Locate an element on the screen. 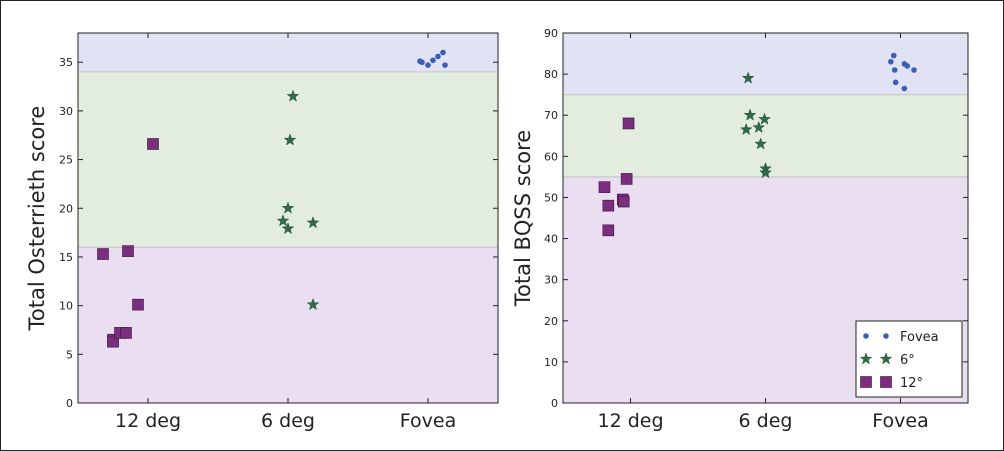 Image resolution: width=1004 pixels, height=451 pixels. legend-label: 6° is located at coordinates (907, 360).